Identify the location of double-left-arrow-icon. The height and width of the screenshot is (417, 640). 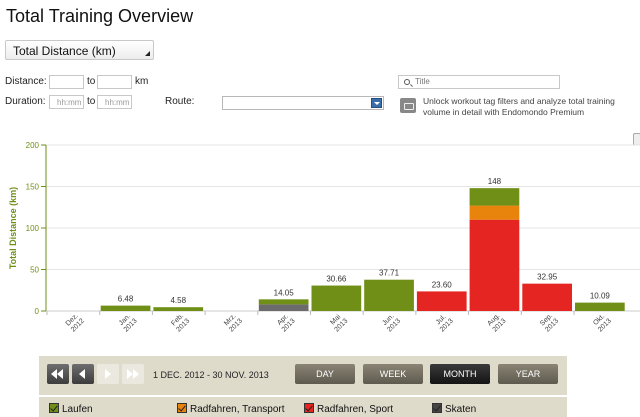
(54, 374).